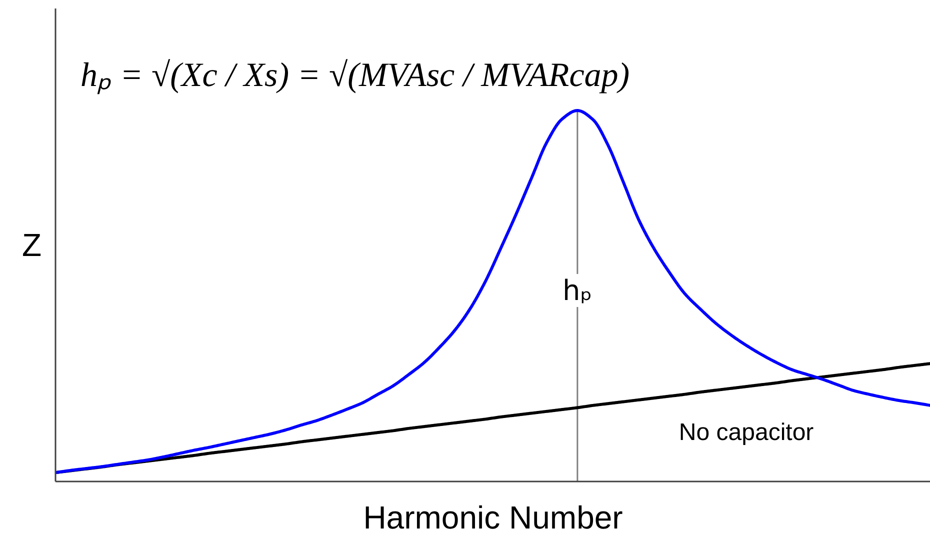  Describe the element at coordinates (746, 432) in the screenshot. I see `series-label: No capacitor` at that location.